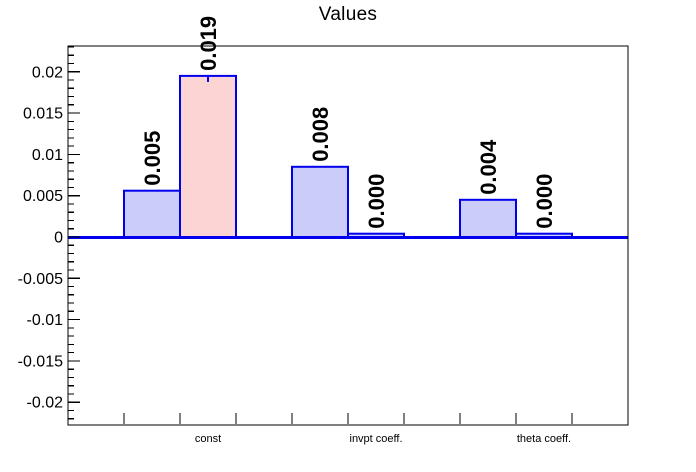  I want to click on bar-value-label: 0.005, so click(152, 158).